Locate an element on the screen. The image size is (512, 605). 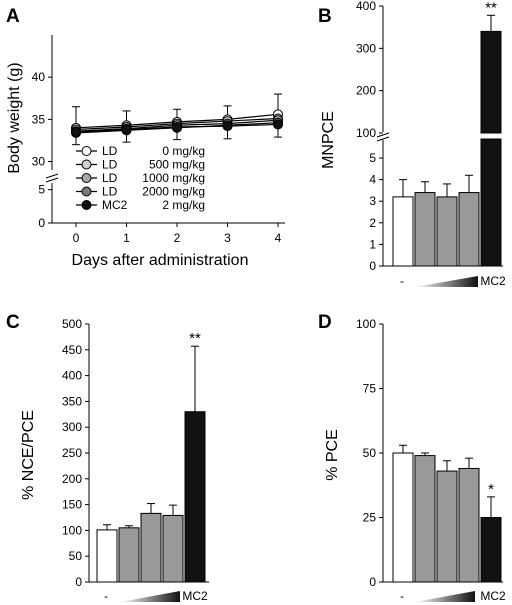
panel-a-legend-dose-3: 2000 mg/kg is located at coordinates (173, 192).